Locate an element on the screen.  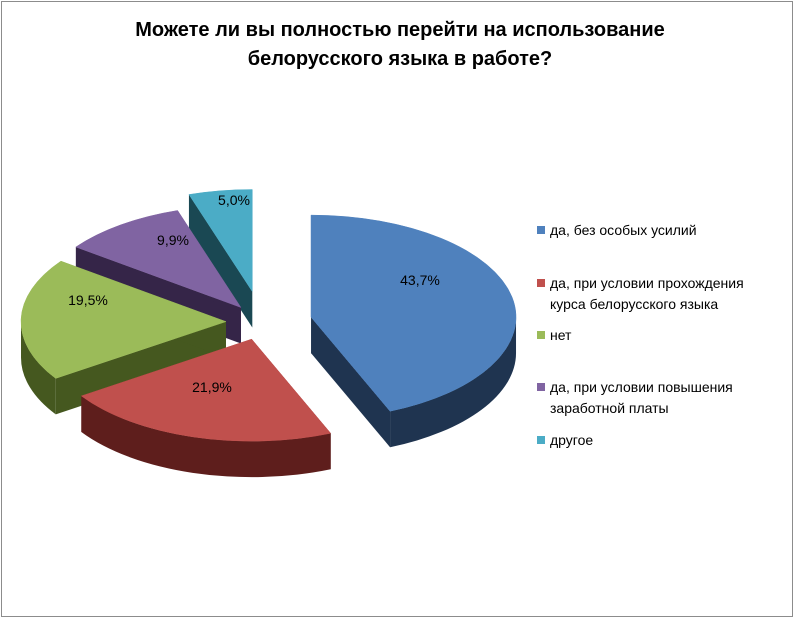
data-label: 19,5% is located at coordinates (88, 300).